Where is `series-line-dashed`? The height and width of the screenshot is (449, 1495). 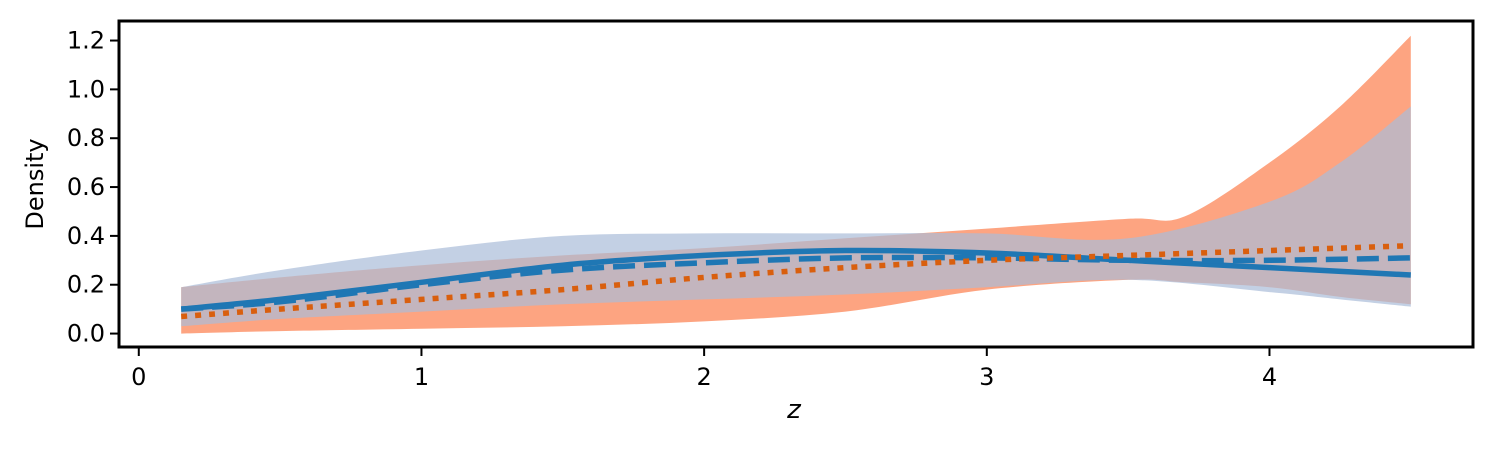 series-line-dashed is located at coordinates (796, 283).